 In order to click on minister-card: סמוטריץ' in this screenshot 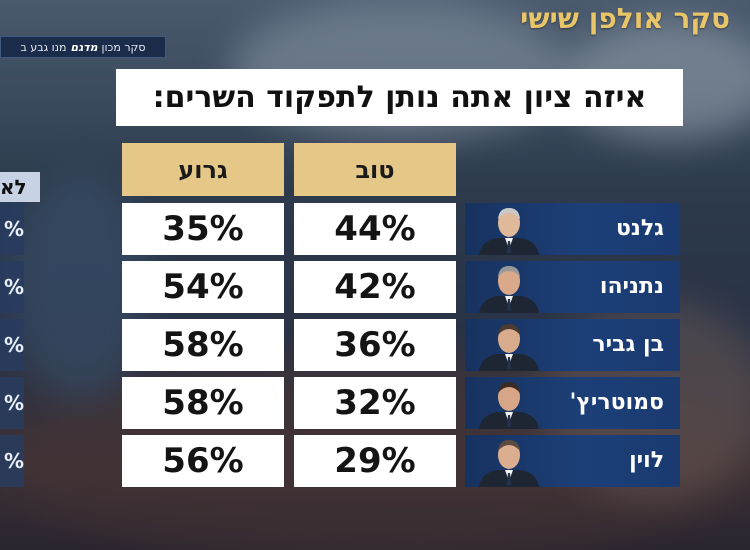, I will do `click(572, 403)`.